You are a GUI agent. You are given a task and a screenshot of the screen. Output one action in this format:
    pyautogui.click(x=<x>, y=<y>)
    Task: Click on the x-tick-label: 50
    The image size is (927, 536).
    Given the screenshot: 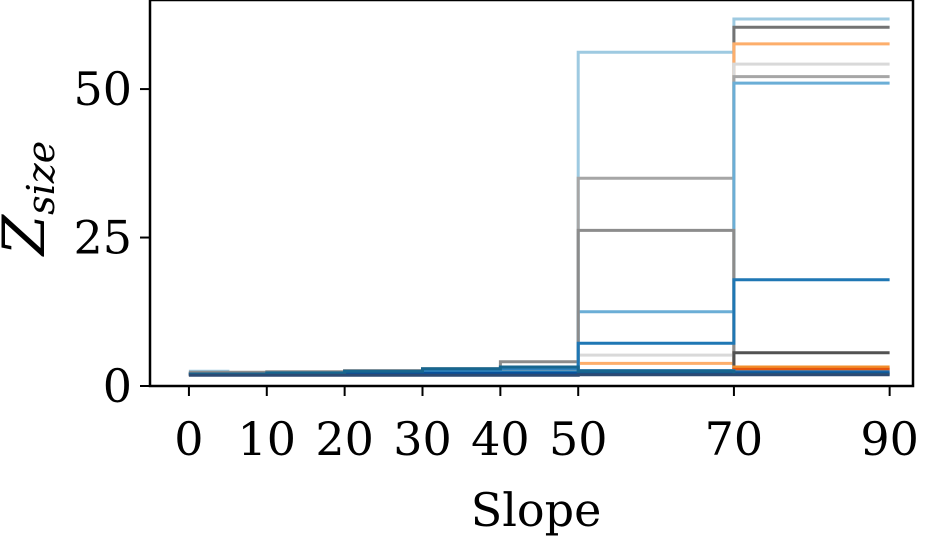 What is the action you would take?
    pyautogui.click(x=578, y=439)
    